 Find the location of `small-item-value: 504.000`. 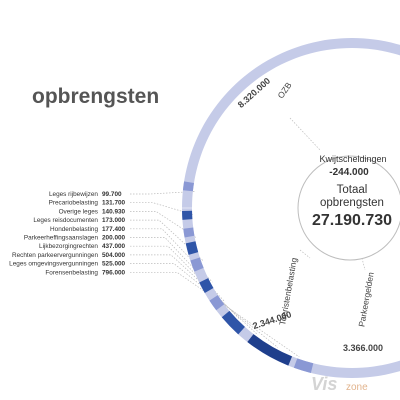

small-item-value: 504.000 is located at coordinates (114, 255).